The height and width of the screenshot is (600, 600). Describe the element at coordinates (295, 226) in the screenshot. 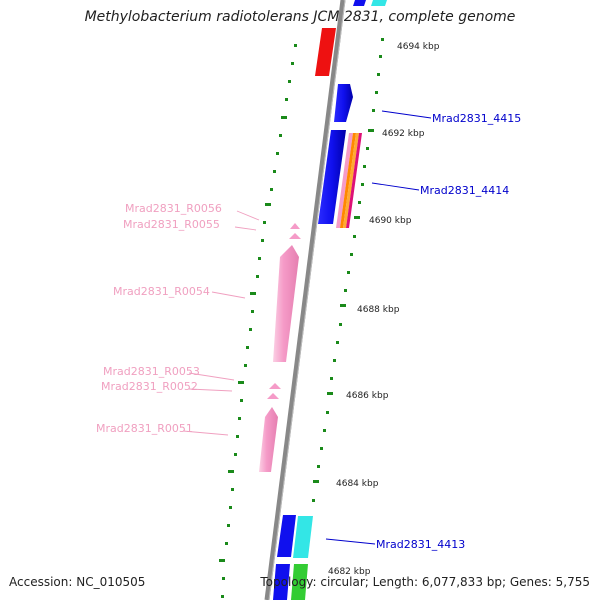

I see `rna-r0056` at that location.